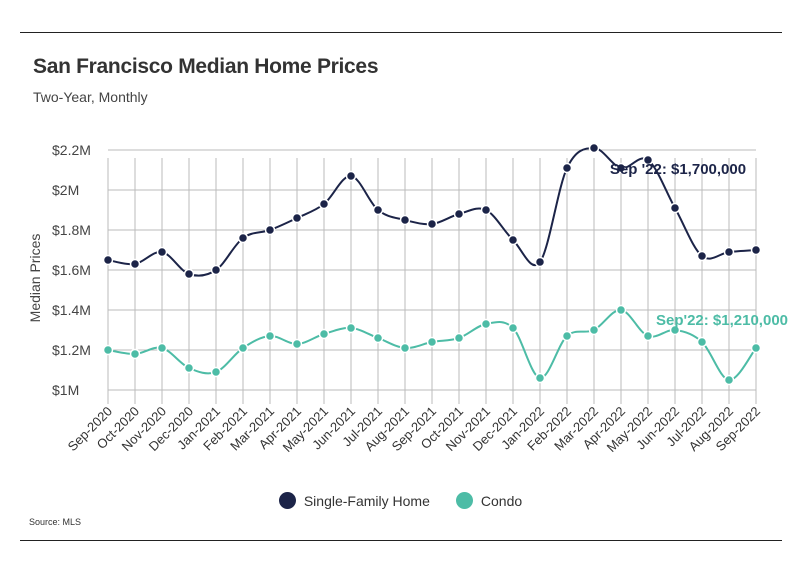 The width and height of the screenshot is (801, 575). What do you see at coordinates (71, 310) in the screenshot?
I see `y-tick-label: $1.4M` at bounding box center [71, 310].